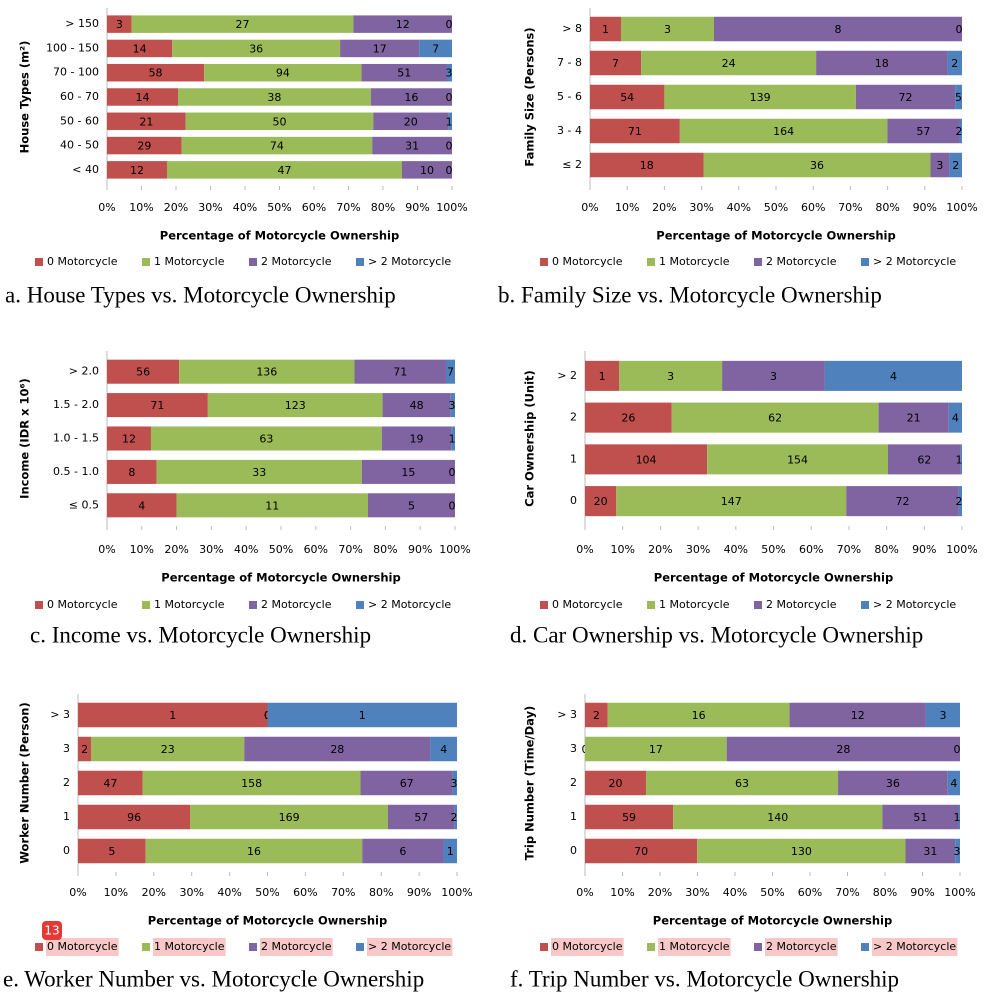 This screenshot has height=996, width=997. I want to click on legend-highlight, so click(587, 947).